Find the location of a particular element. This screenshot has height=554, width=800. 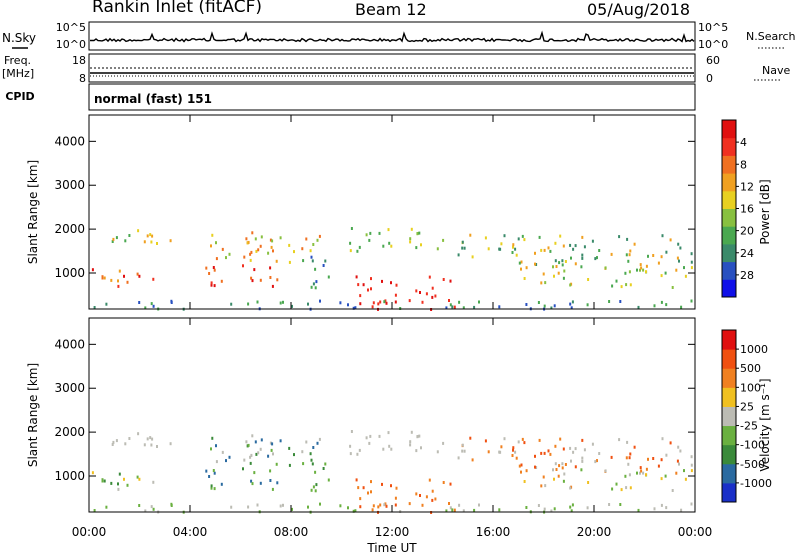

velocity-ylabel: Slant Range [km] is located at coordinates (33, 415).